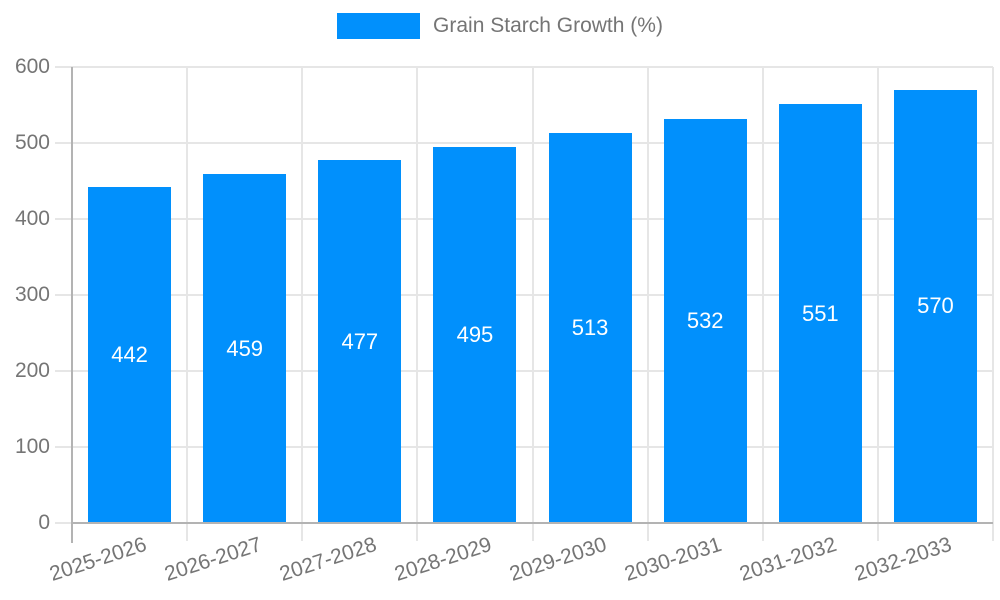 The image size is (1000, 600). I want to click on bar-value-label: 477, so click(360, 341).